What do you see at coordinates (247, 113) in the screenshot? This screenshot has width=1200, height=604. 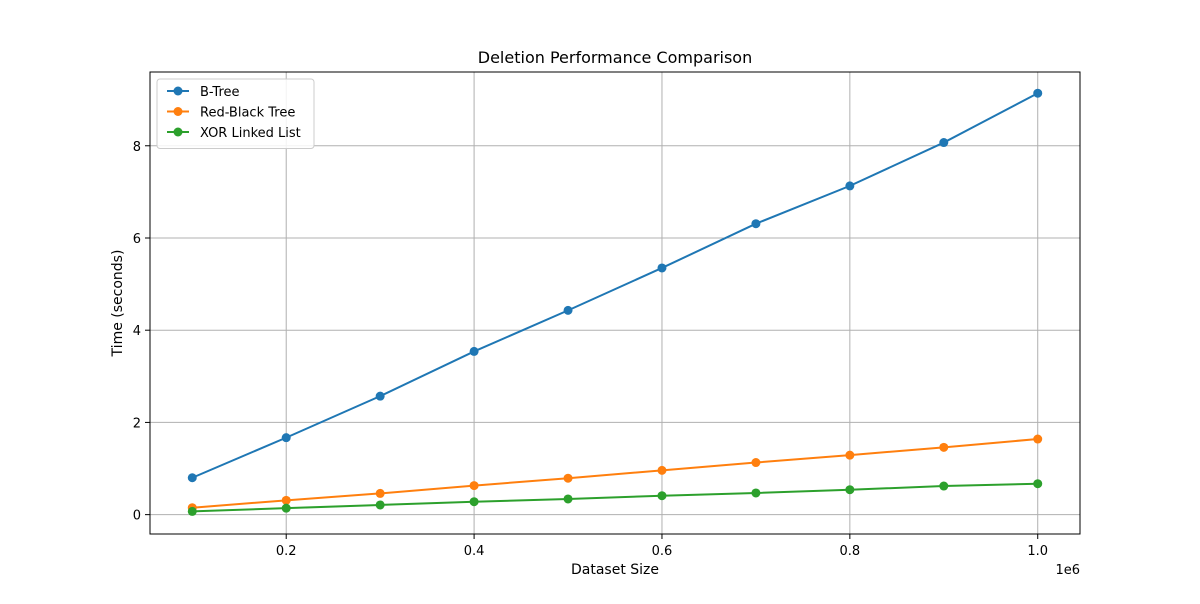 I see `legend-label: Red-Black Tree` at bounding box center [247, 113].